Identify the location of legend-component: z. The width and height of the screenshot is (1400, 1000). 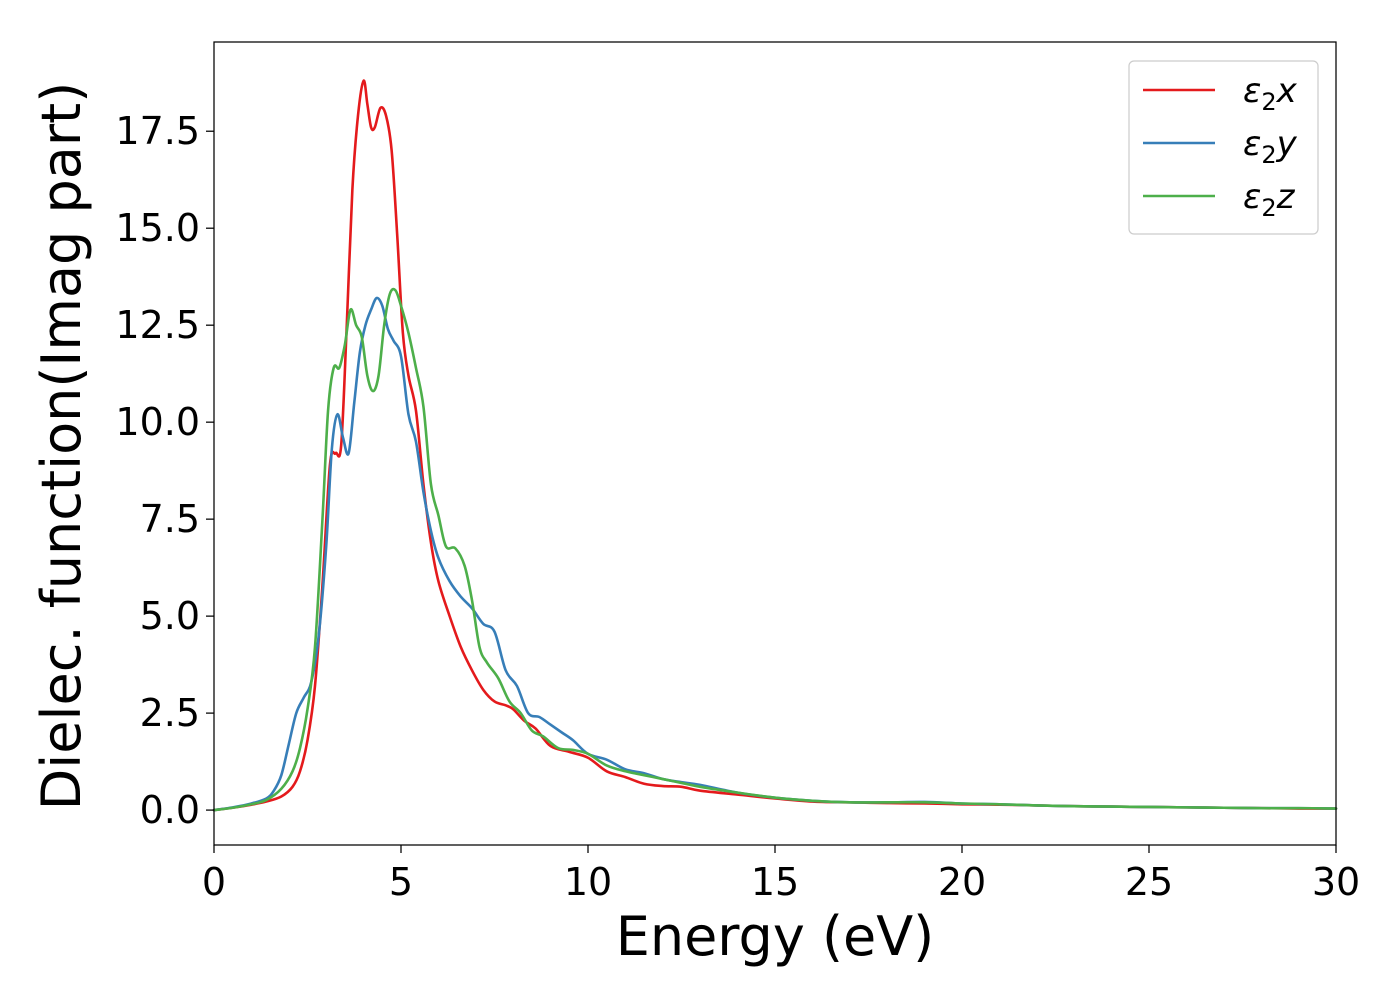
(1286, 197).